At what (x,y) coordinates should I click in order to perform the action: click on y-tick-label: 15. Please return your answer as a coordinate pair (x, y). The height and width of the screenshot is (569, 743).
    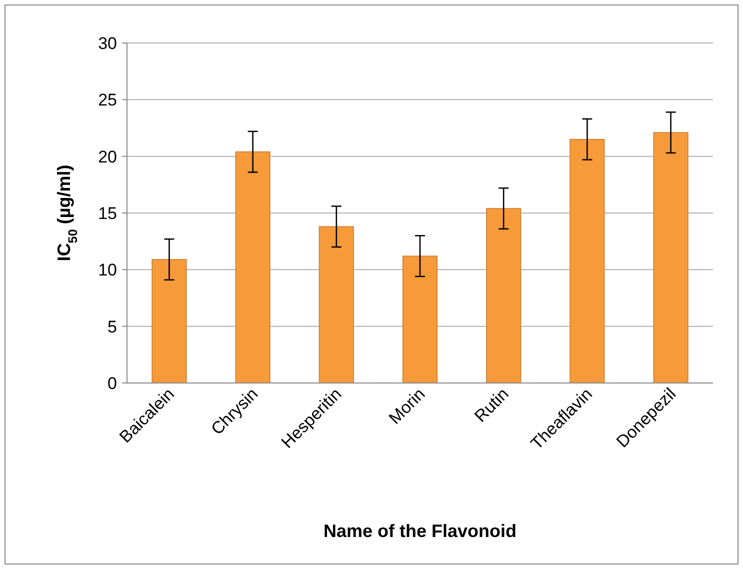
    Looking at the image, I should click on (107, 213).